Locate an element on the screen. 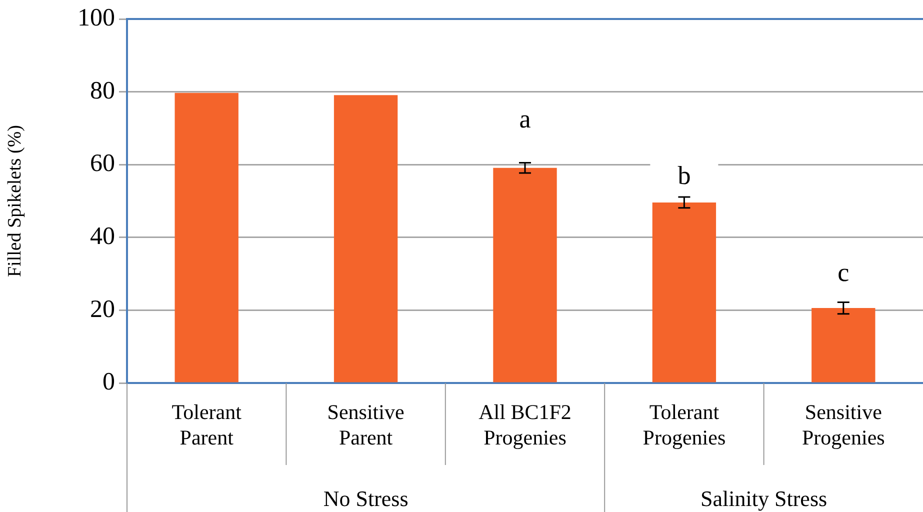 The image size is (923, 512). annotation: c is located at coordinates (844, 273).